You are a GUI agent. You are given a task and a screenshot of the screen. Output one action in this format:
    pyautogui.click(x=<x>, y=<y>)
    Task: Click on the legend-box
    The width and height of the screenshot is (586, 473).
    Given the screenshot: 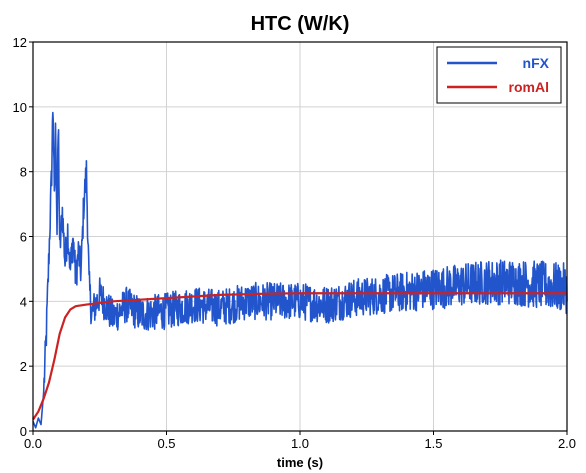 What is the action you would take?
    pyautogui.click(x=499, y=75)
    